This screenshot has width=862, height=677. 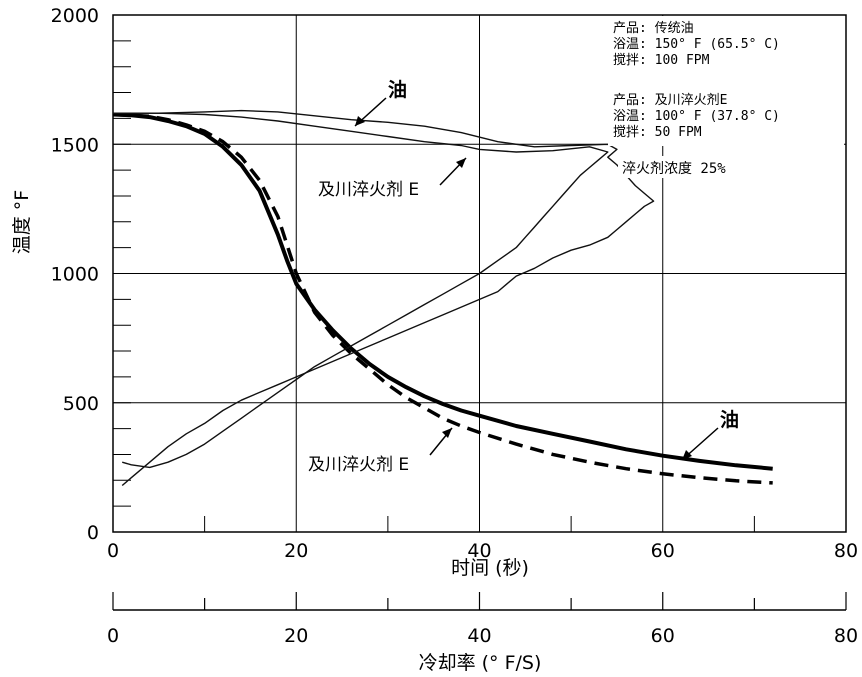 I want to click on annotation-agent-bottom: 及川淬火剂 E, so click(x=358, y=465).